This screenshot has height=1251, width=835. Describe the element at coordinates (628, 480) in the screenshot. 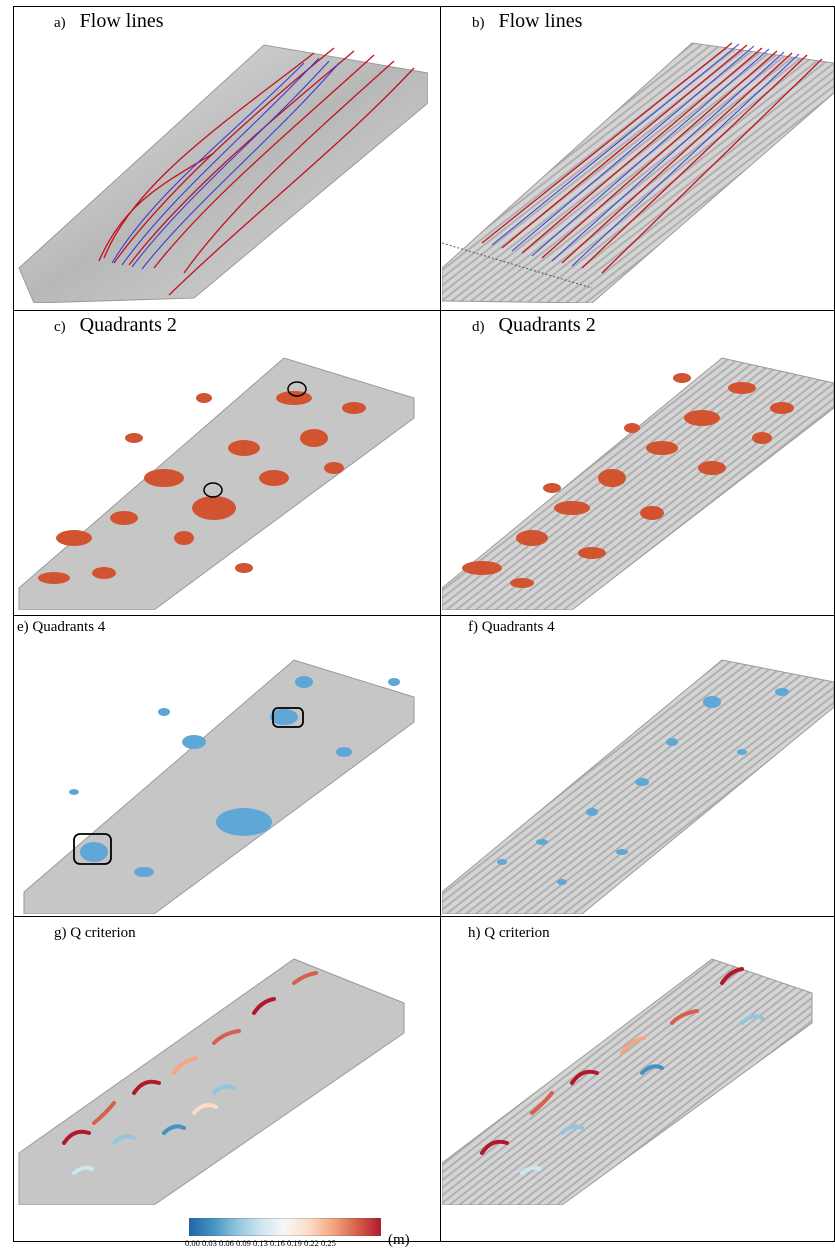

I see `quadrant-2-structures` at that location.